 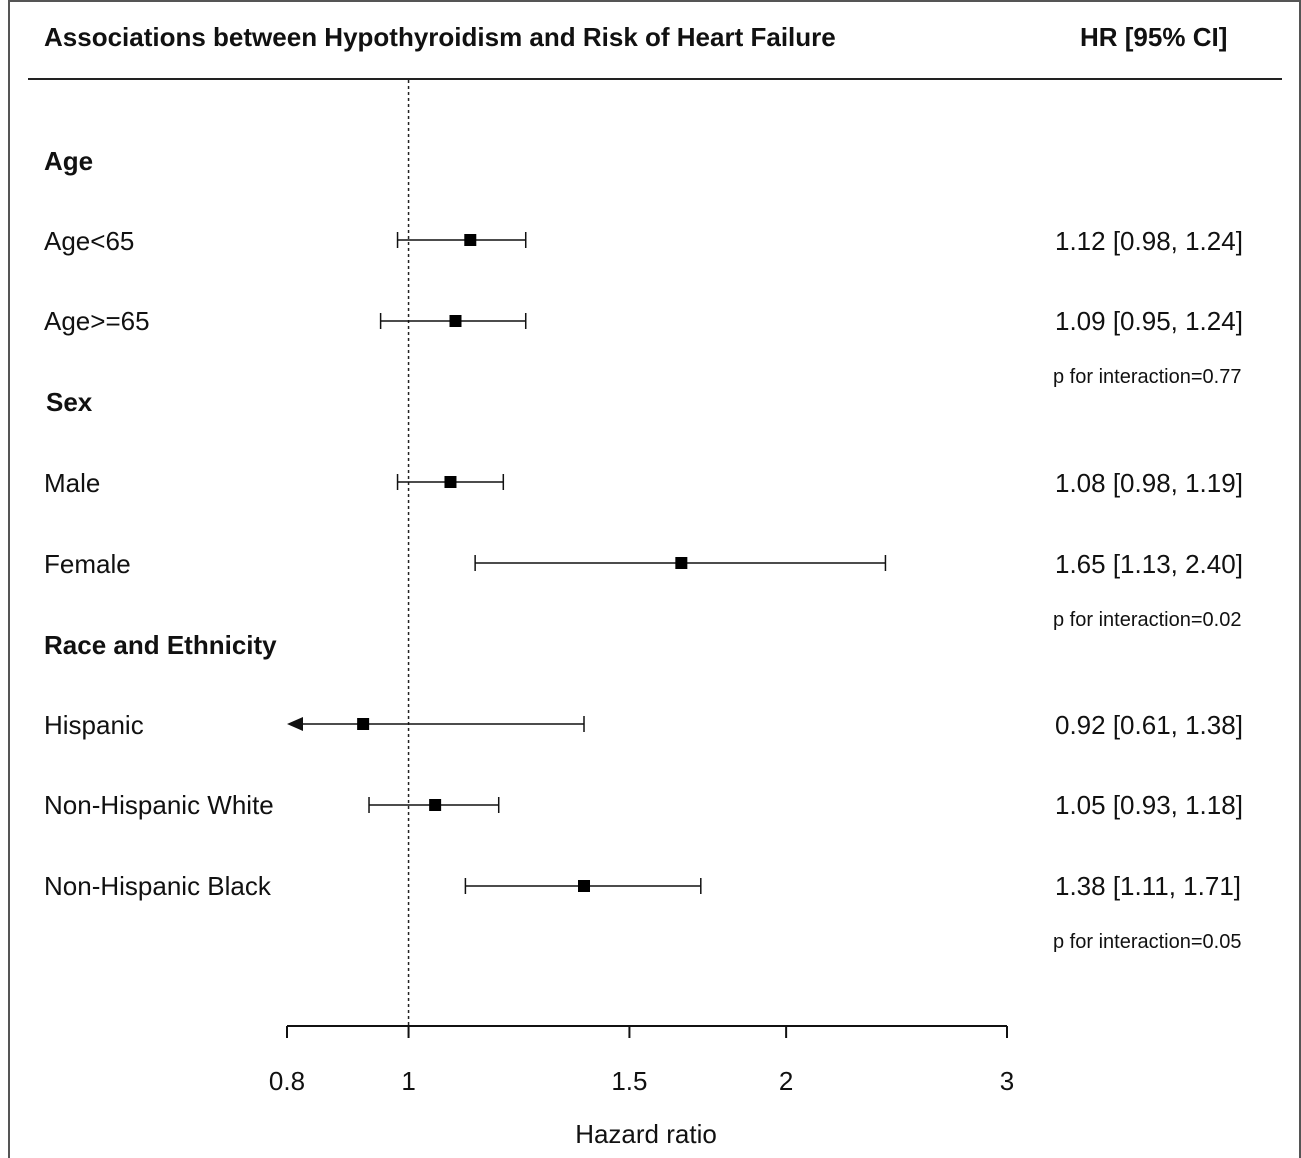 What do you see at coordinates (69, 161) in the screenshot?
I see `group-label-age: Age` at bounding box center [69, 161].